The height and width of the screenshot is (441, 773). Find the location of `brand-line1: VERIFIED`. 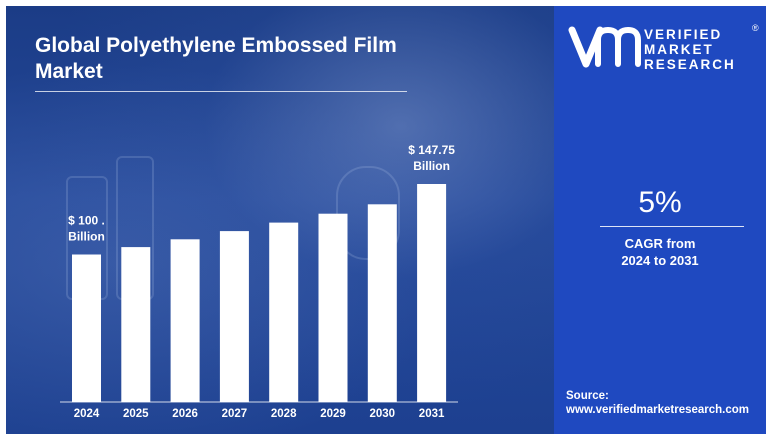

brand-line1: VERIFIED is located at coordinates (683, 34).